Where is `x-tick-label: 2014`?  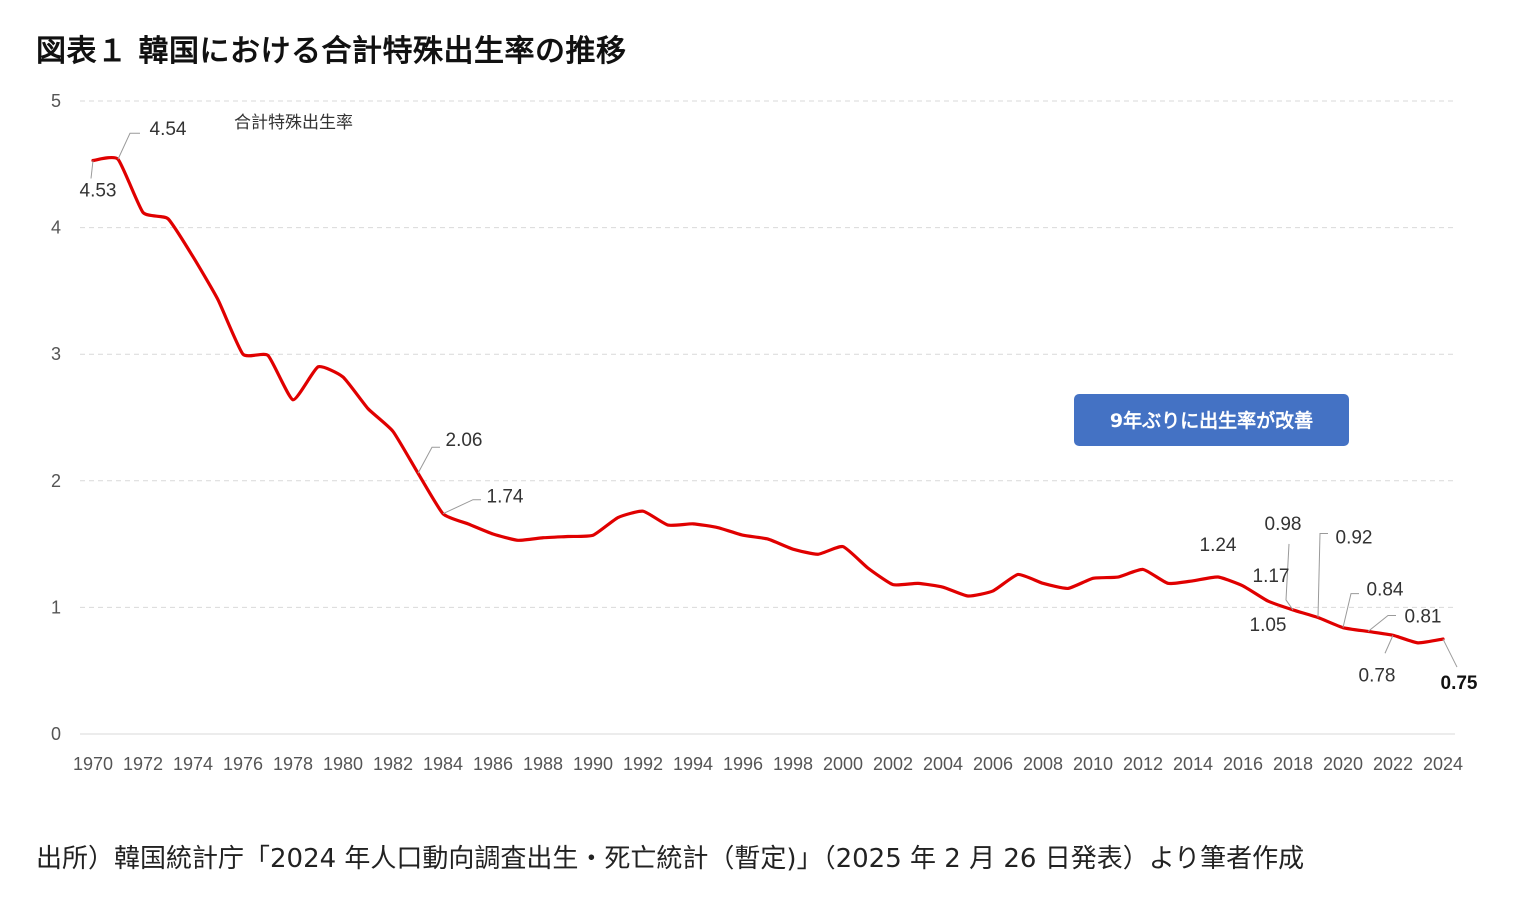 x-tick-label: 2014 is located at coordinates (1193, 764).